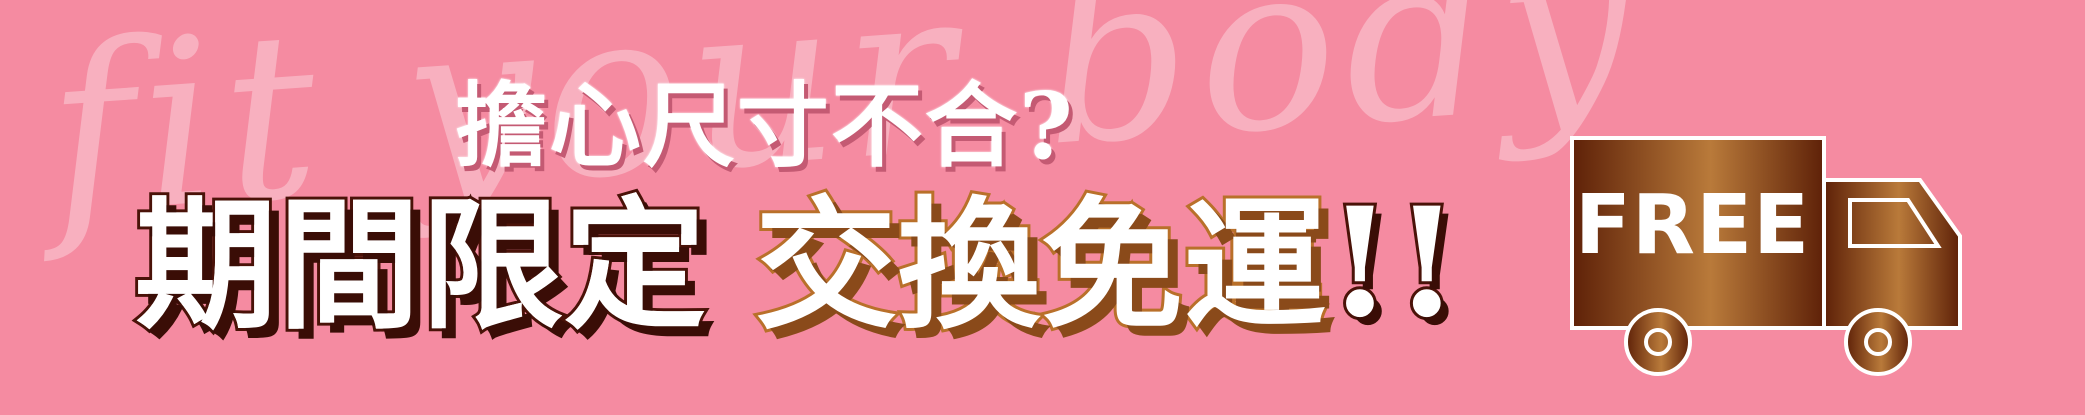 This screenshot has height=415, width=2085. I want to click on headline-exclamation: !!, so click(1393, 263).